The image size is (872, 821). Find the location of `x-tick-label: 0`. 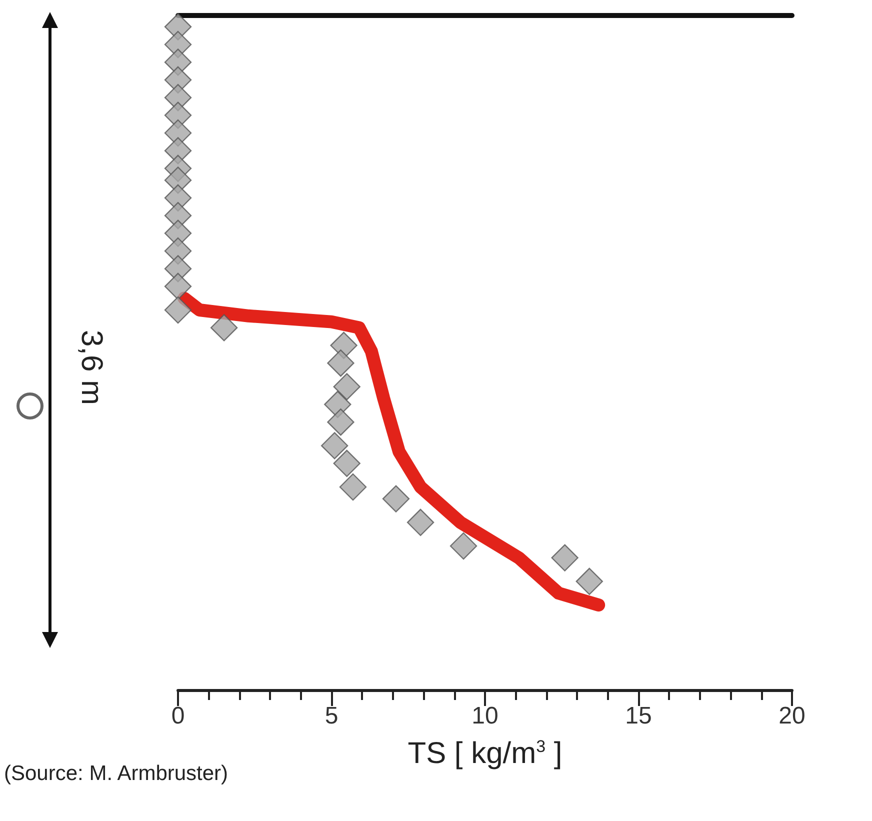

x-tick-label: 0 is located at coordinates (178, 716).